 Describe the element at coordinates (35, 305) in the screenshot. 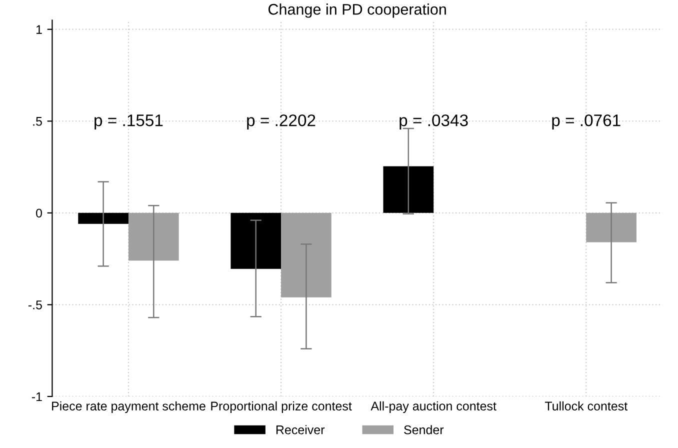

I see `y-tick-label: -.5` at that location.